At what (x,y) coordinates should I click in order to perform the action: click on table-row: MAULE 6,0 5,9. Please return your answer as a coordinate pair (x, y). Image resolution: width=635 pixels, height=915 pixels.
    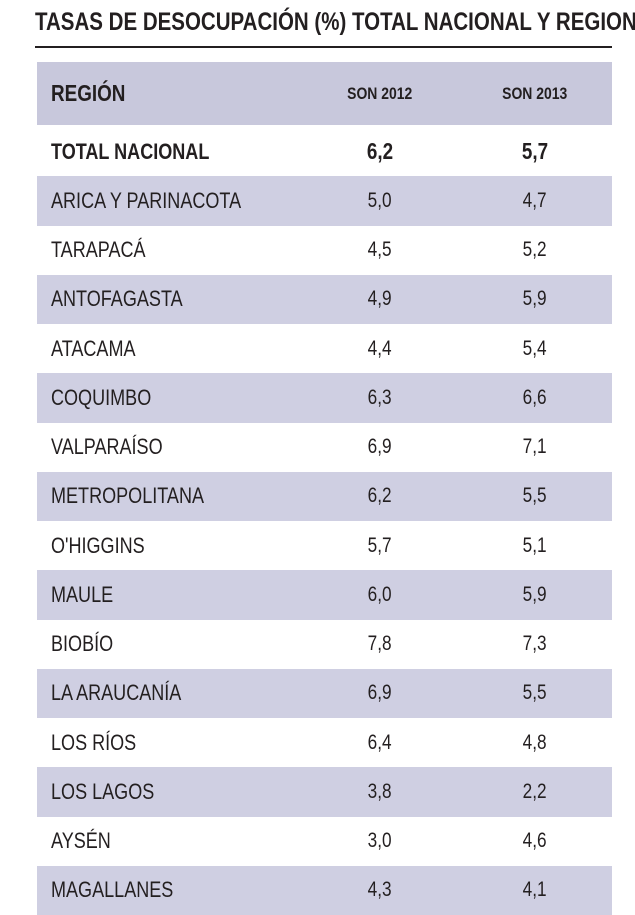
    Looking at the image, I should click on (324, 595).